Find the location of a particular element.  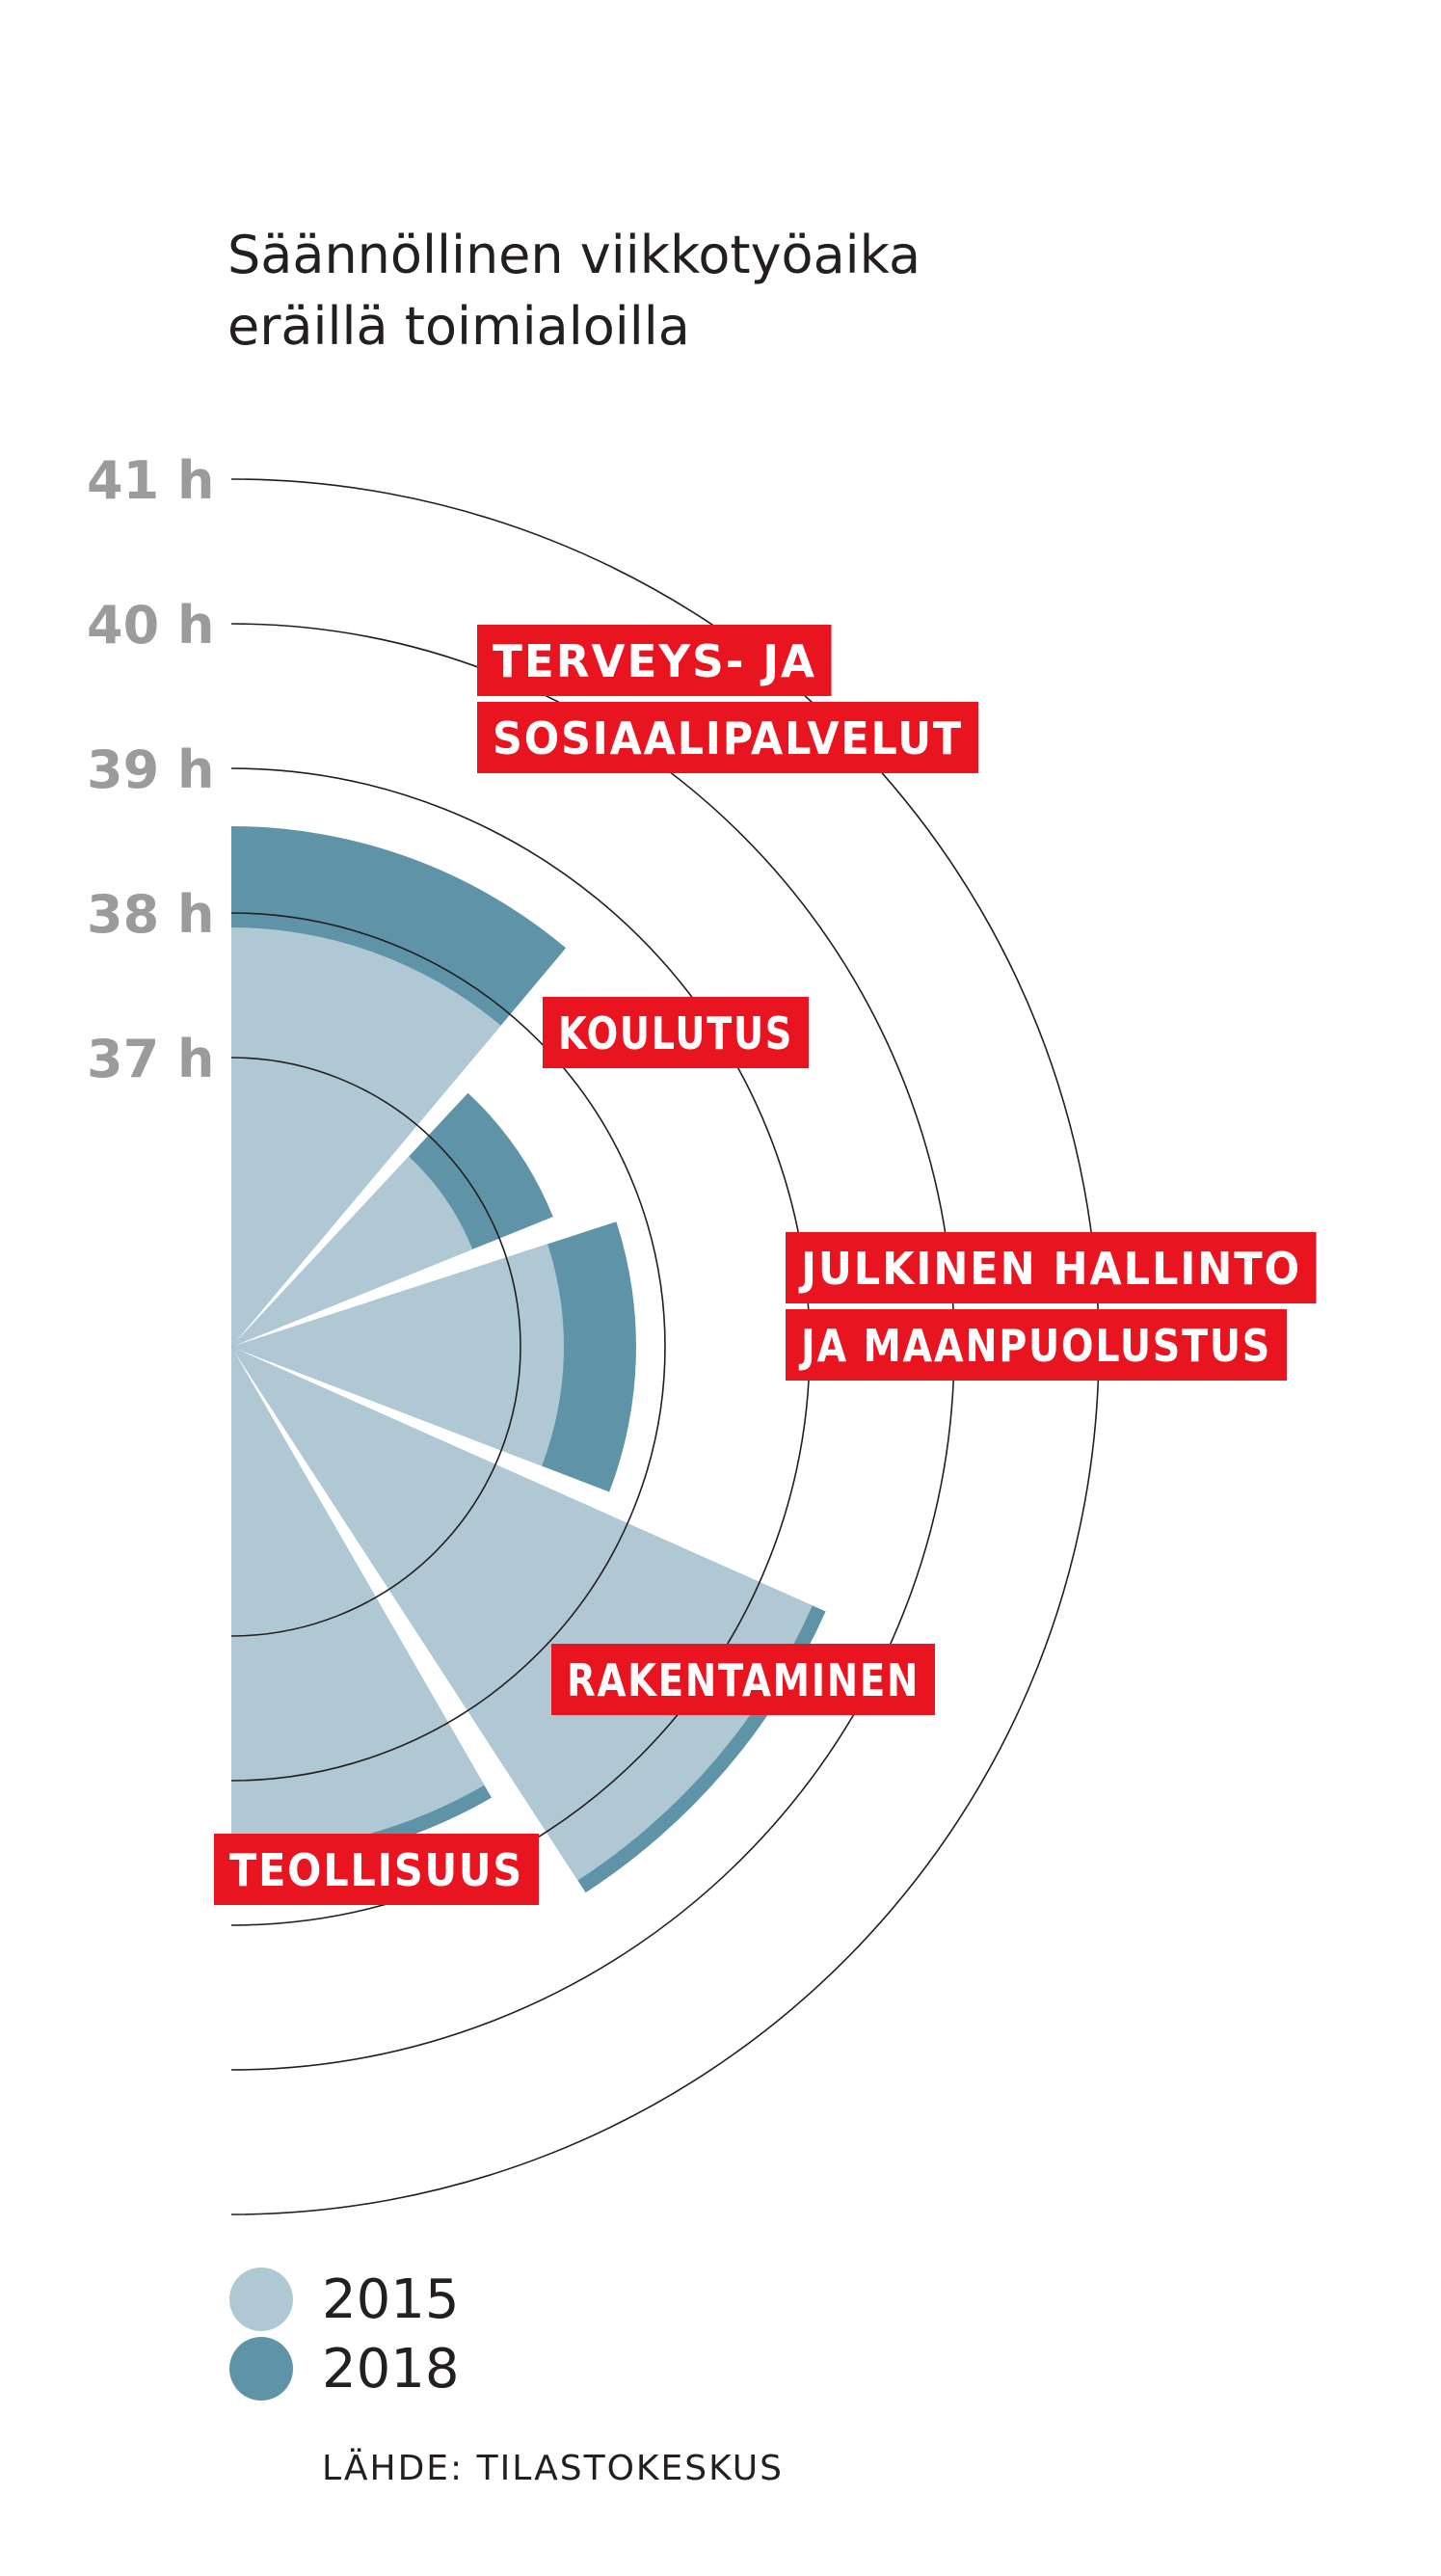

ring-38h is located at coordinates (448, 1347).